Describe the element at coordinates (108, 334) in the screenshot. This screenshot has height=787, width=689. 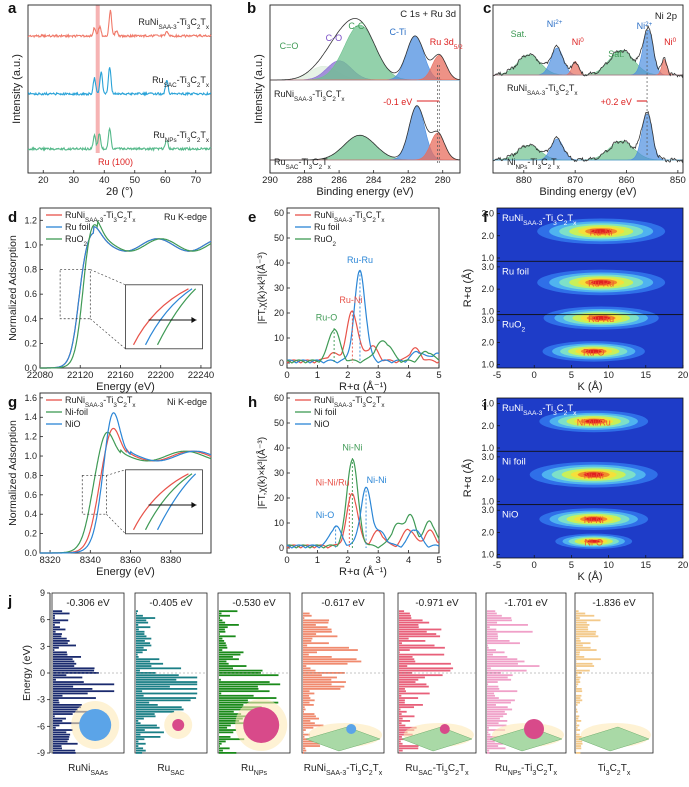
I see `zoom-connector` at that location.